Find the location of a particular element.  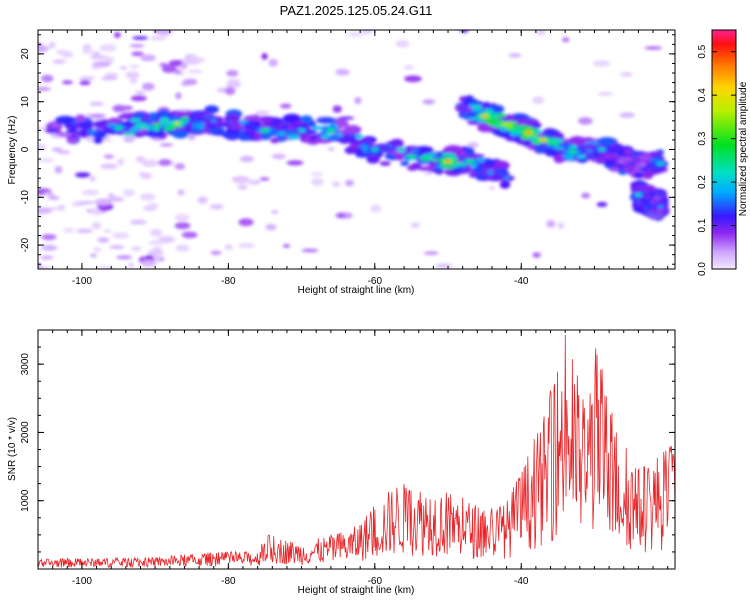

colorbar-label: Normalized spectral amplitude is located at coordinates (743, 148).